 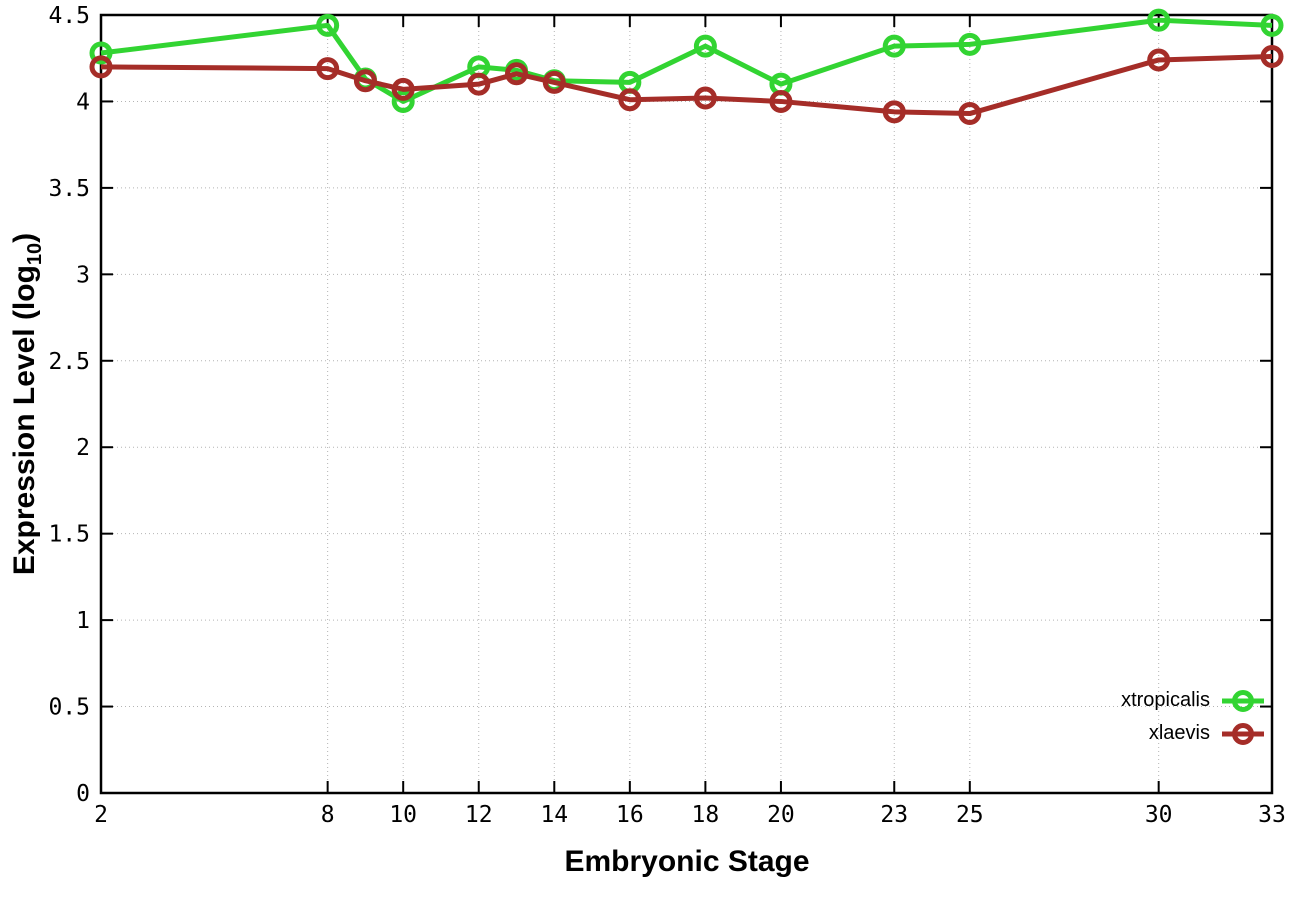 I want to click on y-tick-label: 2, so click(x=83, y=448).